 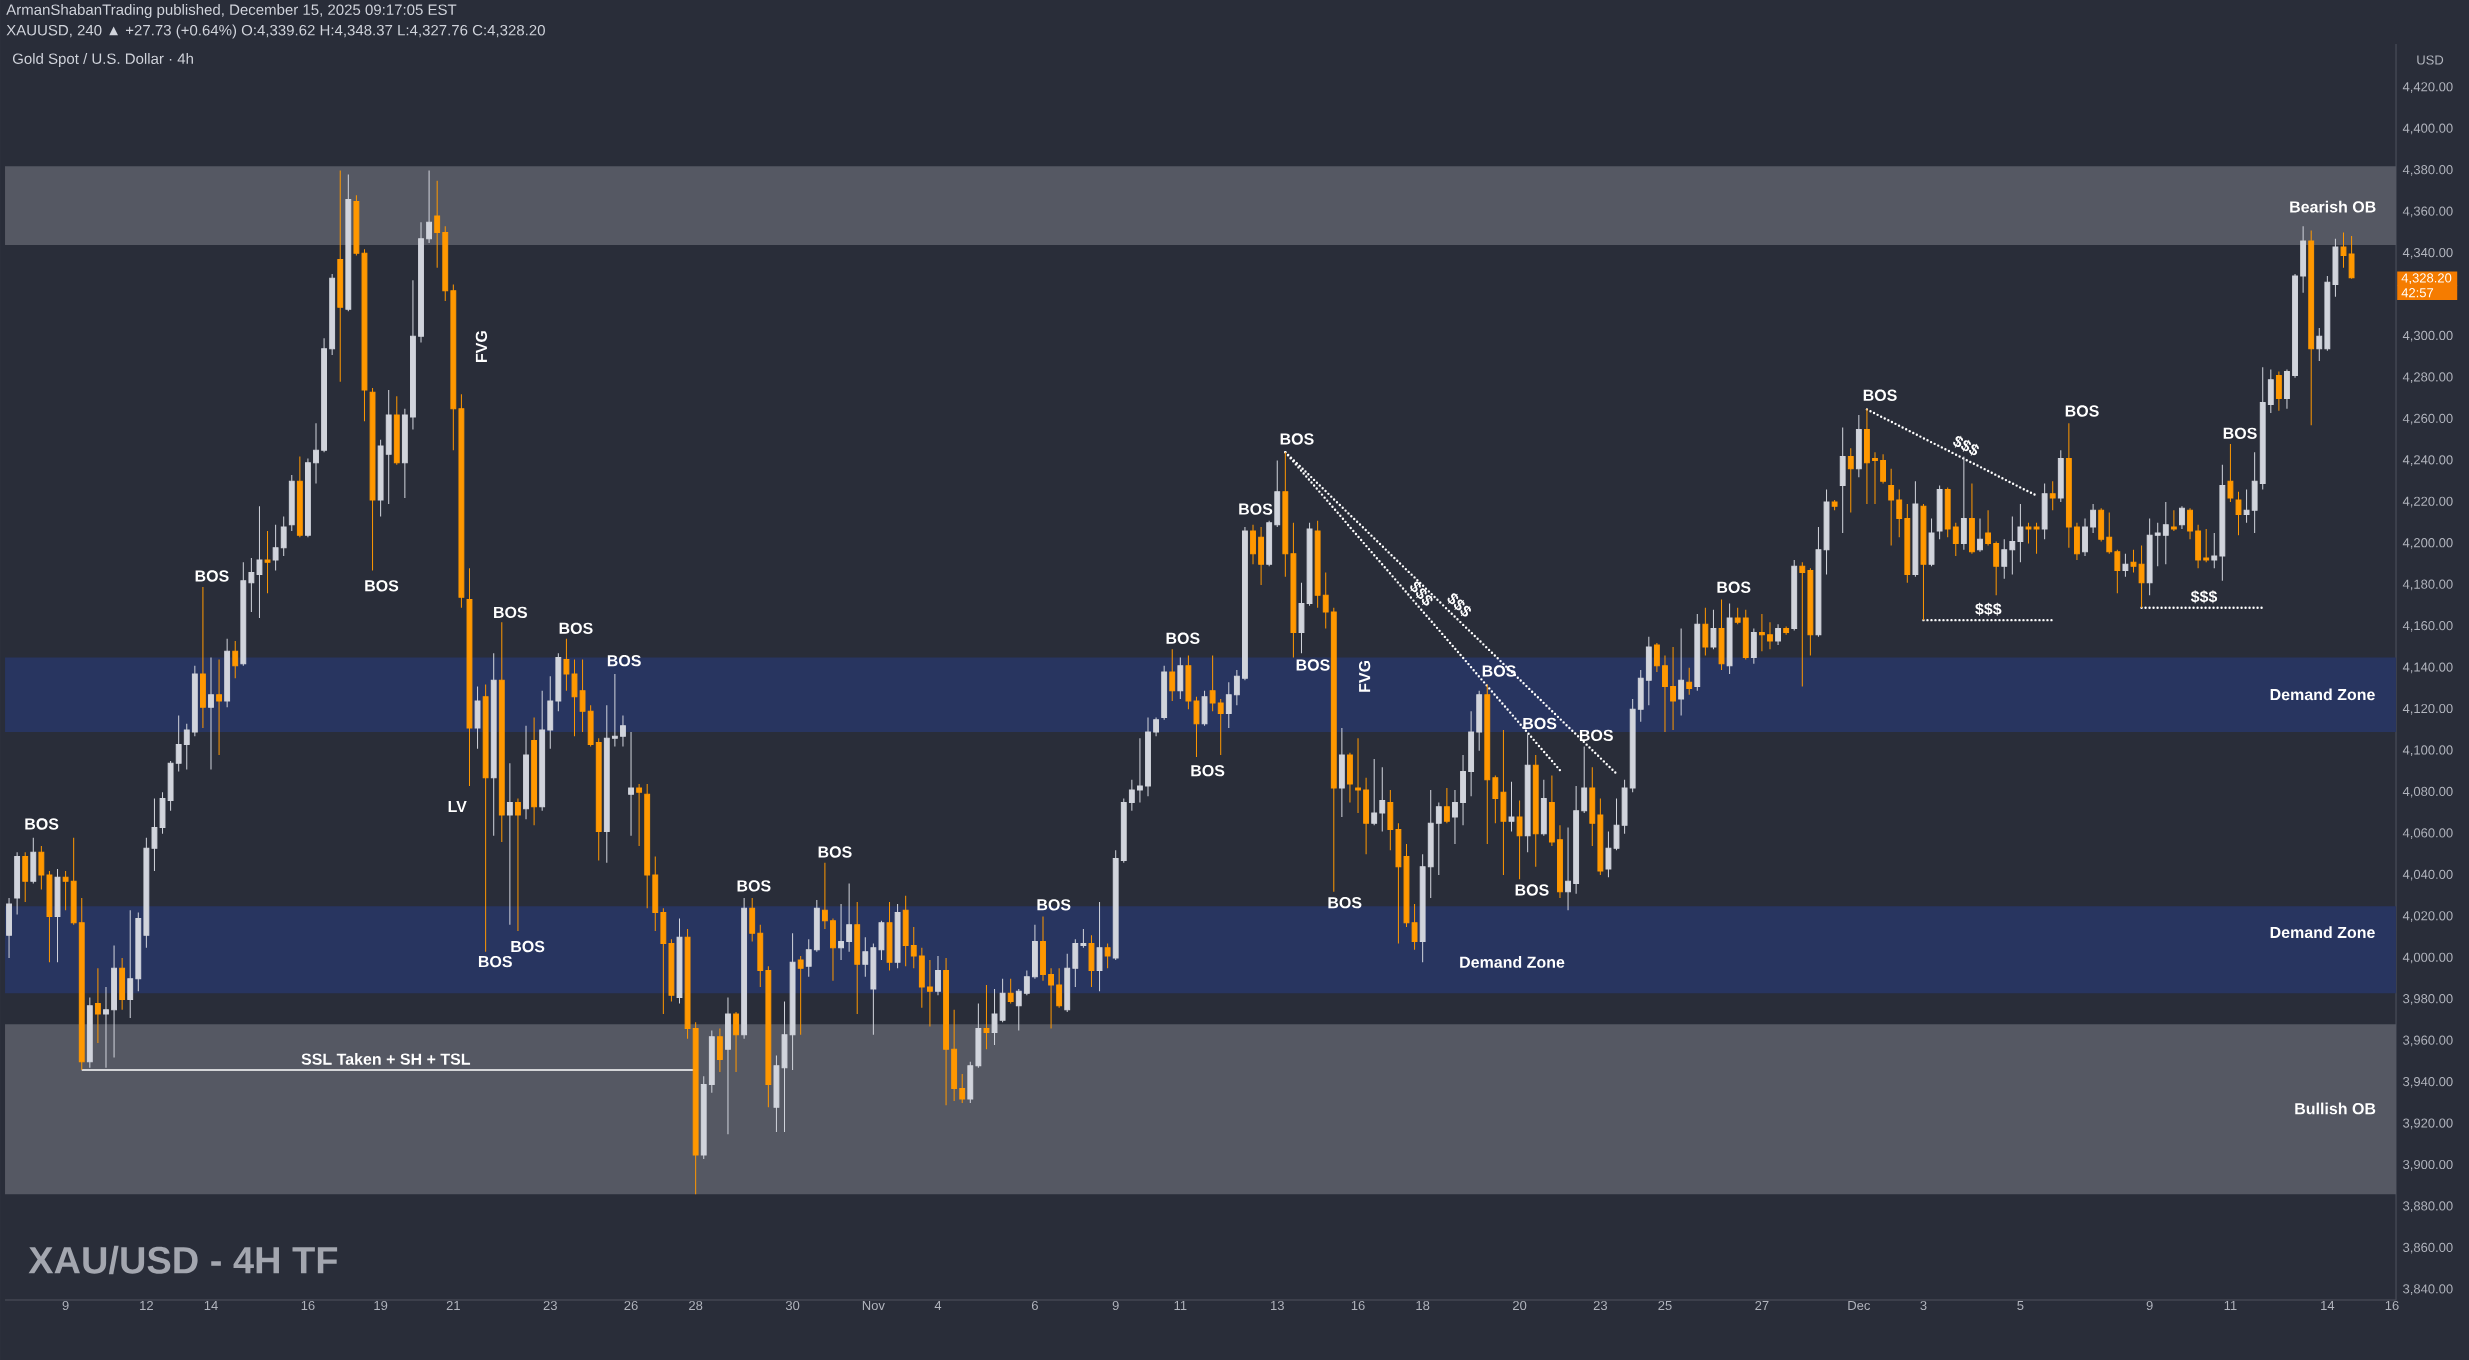 What do you see at coordinates (2428, 1289) in the screenshot?
I see `y-tick-label: 3,840.00` at bounding box center [2428, 1289].